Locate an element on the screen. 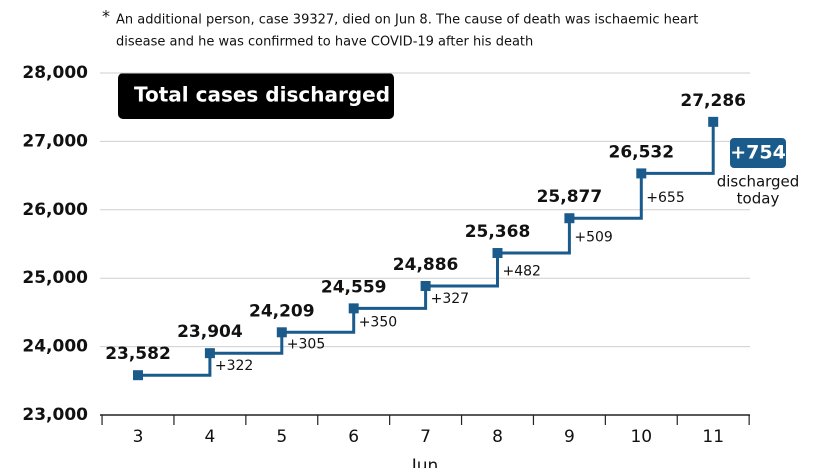 Image resolution: width=830 pixels, height=468 pixels. highlight: +754 is located at coordinates (758, 153).